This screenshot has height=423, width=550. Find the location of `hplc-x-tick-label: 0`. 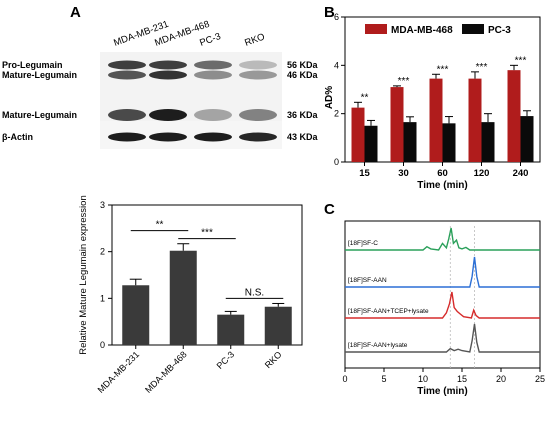

hplc-x-tick-label: 0 is located at coordinates (344, 379).